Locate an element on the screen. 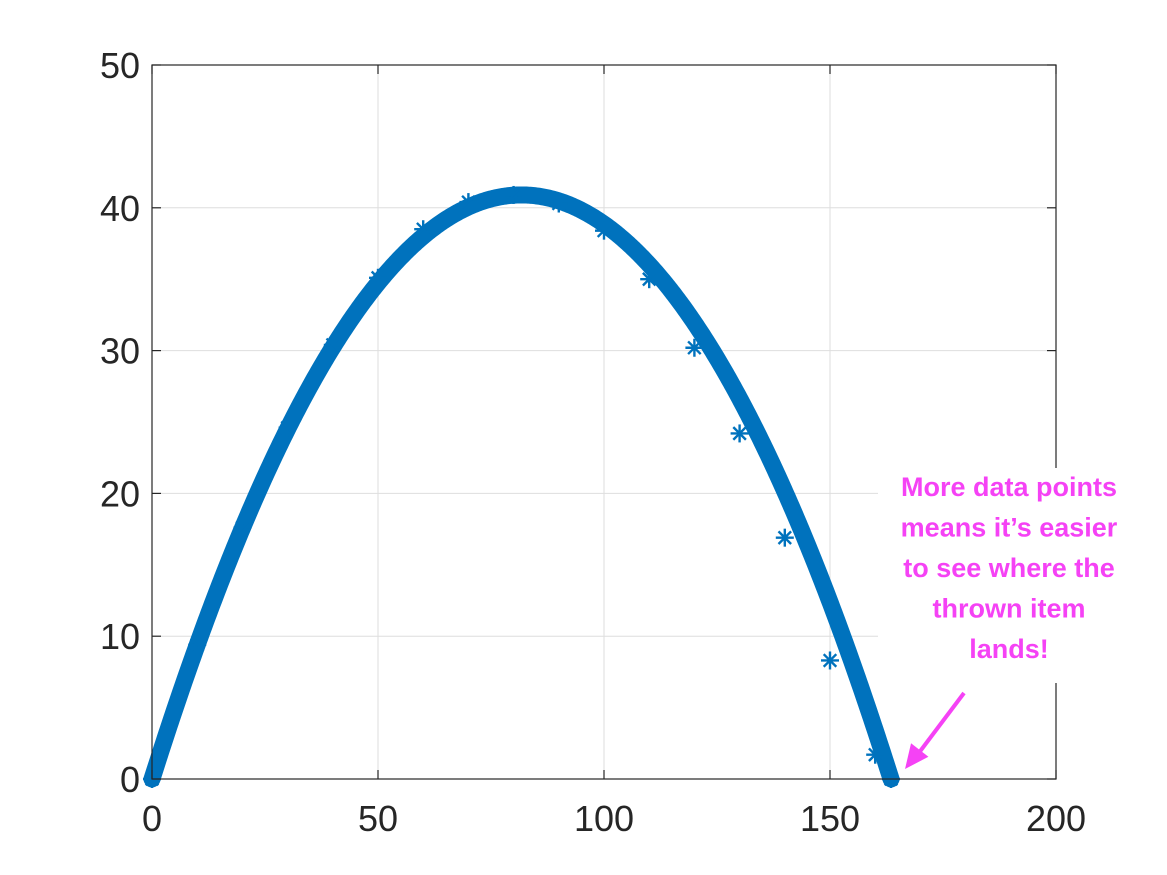 The image size is (1167, 875). y-tick-label: 40 is located at coordinates (120, 208).